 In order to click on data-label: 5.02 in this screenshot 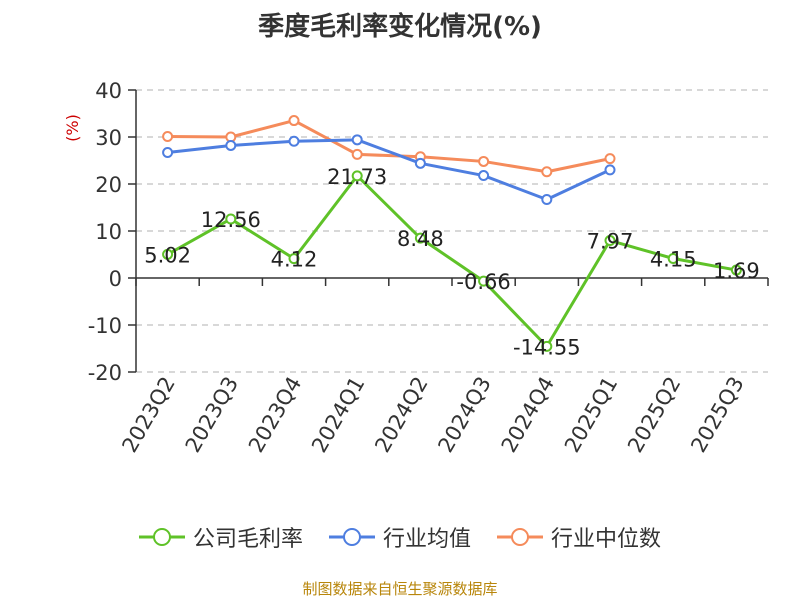, I will do `click(167, 255)`.